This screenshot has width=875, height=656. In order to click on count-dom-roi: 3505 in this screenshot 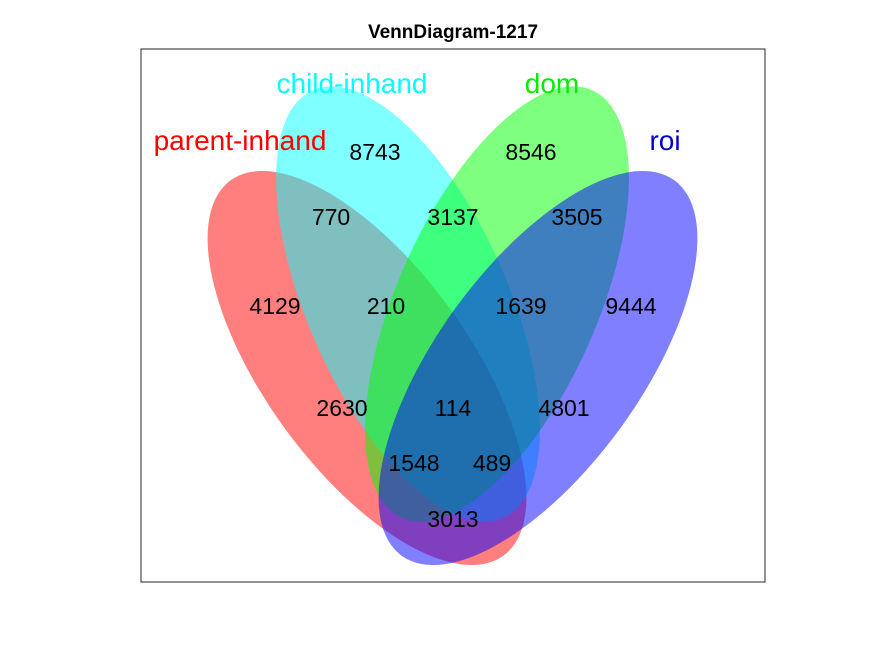, I will do `click(576, 217)`.